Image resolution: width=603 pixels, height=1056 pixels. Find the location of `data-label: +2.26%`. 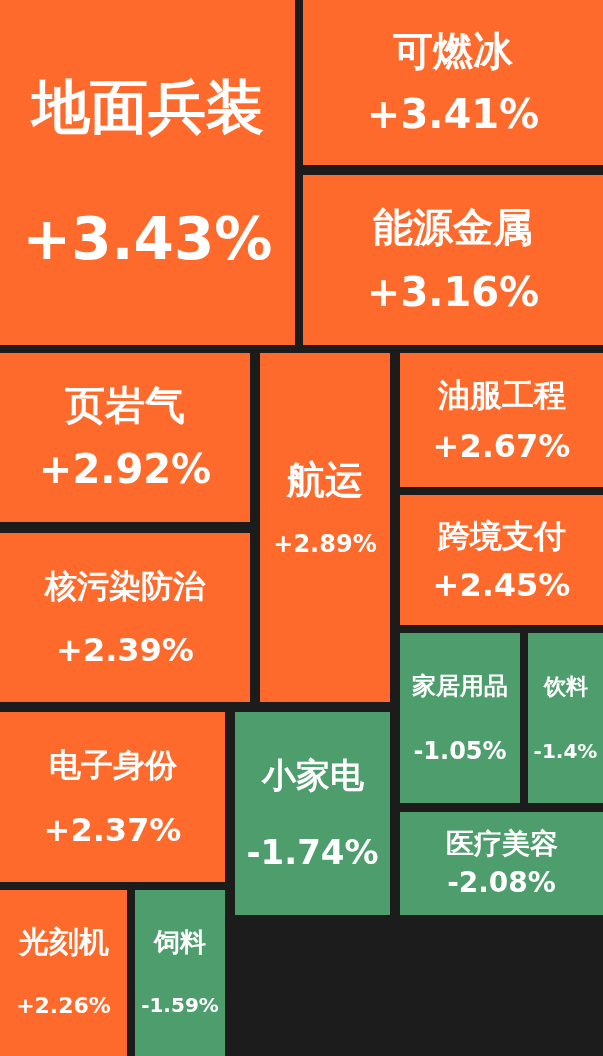

data-label: +2.26% is located at coordinates (63, 1006).